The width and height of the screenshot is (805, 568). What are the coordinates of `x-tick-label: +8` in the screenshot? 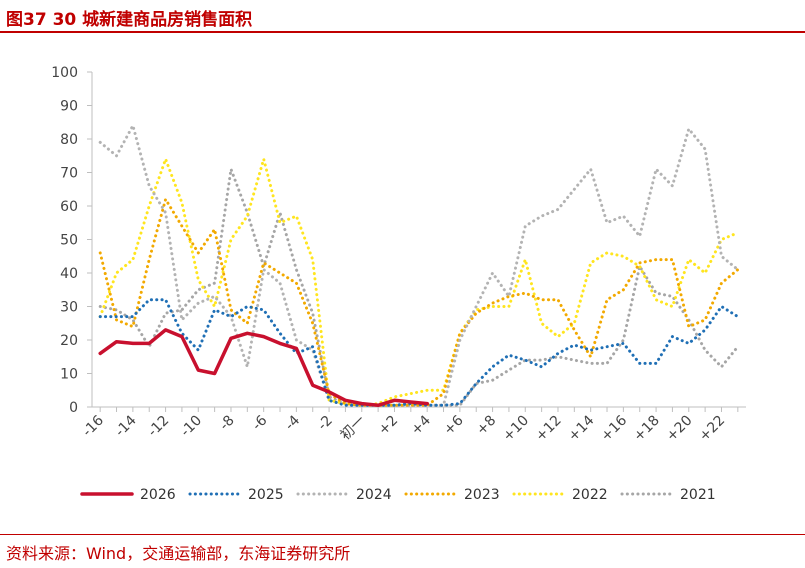 It's located at (486, 426).